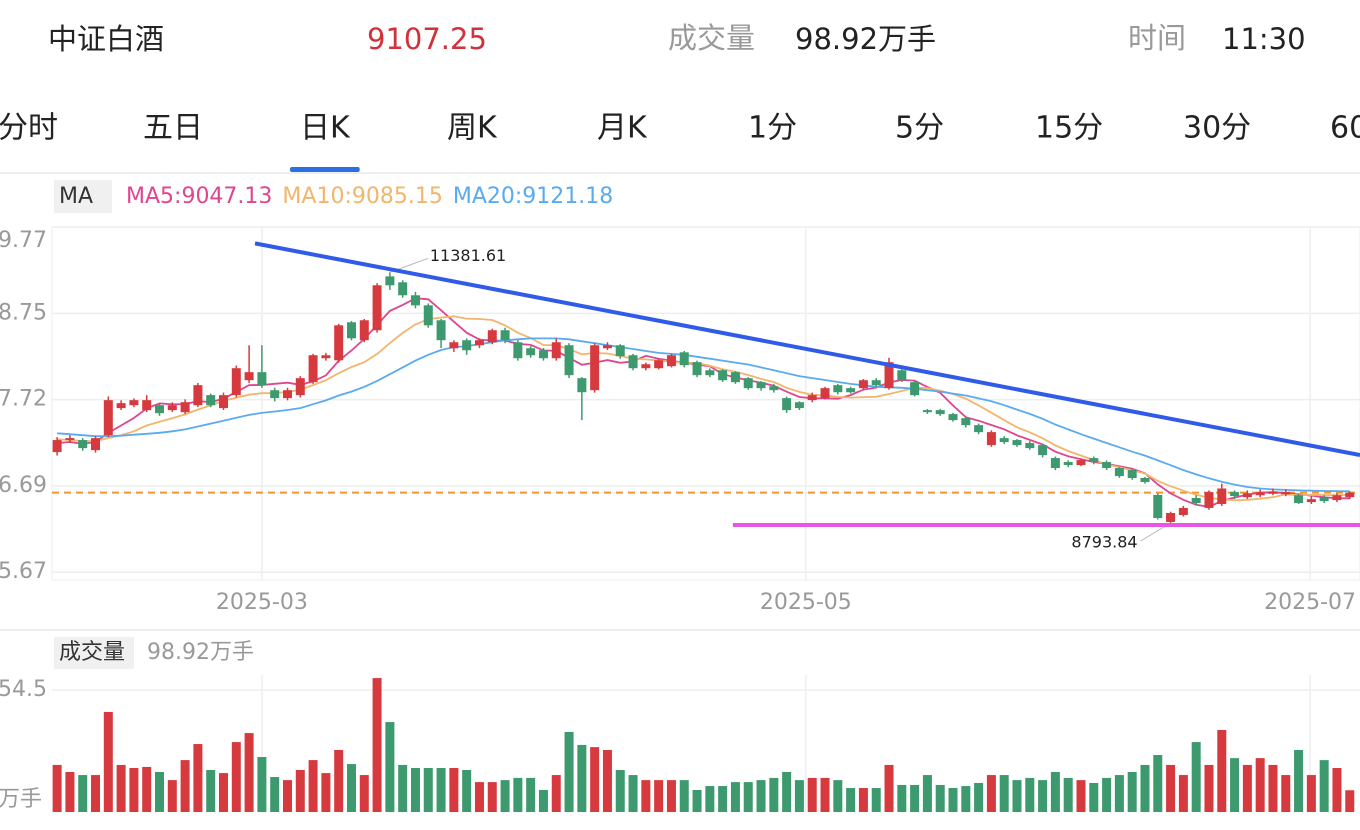 This screenshot has height=830, width=1360. Describe the element at coordinates (1345, 128) in the screenshot. I see `period-tab: 60` at that location.